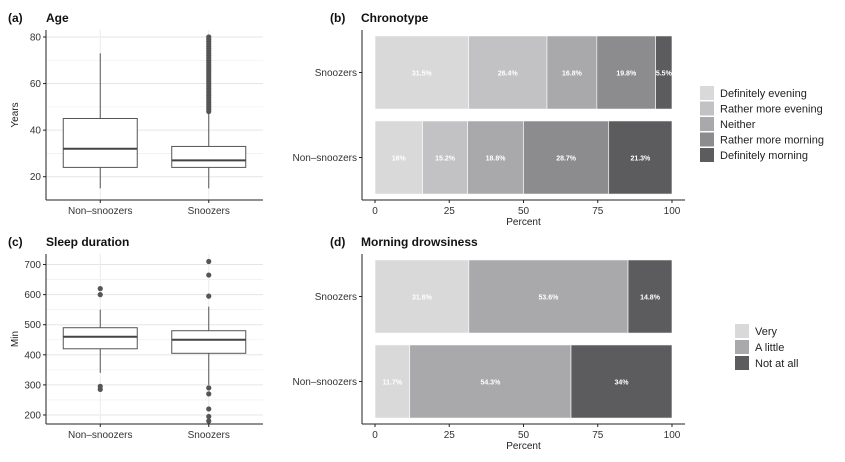 The width and height of the screenshot is (845, 462). Describe the element at coordinates (32, 265) in the screenshot. I see `y-tick-label: 700` at that location.